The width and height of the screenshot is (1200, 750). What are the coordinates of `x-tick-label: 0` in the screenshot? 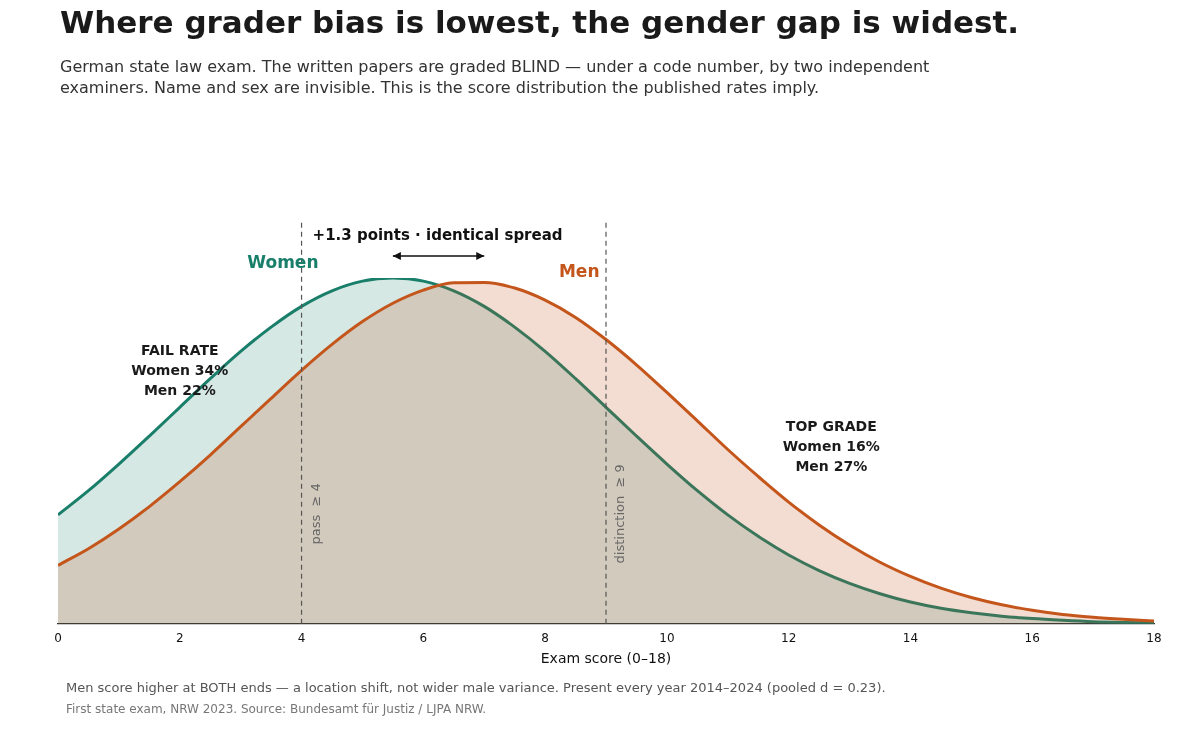 It's located at (58, 638).